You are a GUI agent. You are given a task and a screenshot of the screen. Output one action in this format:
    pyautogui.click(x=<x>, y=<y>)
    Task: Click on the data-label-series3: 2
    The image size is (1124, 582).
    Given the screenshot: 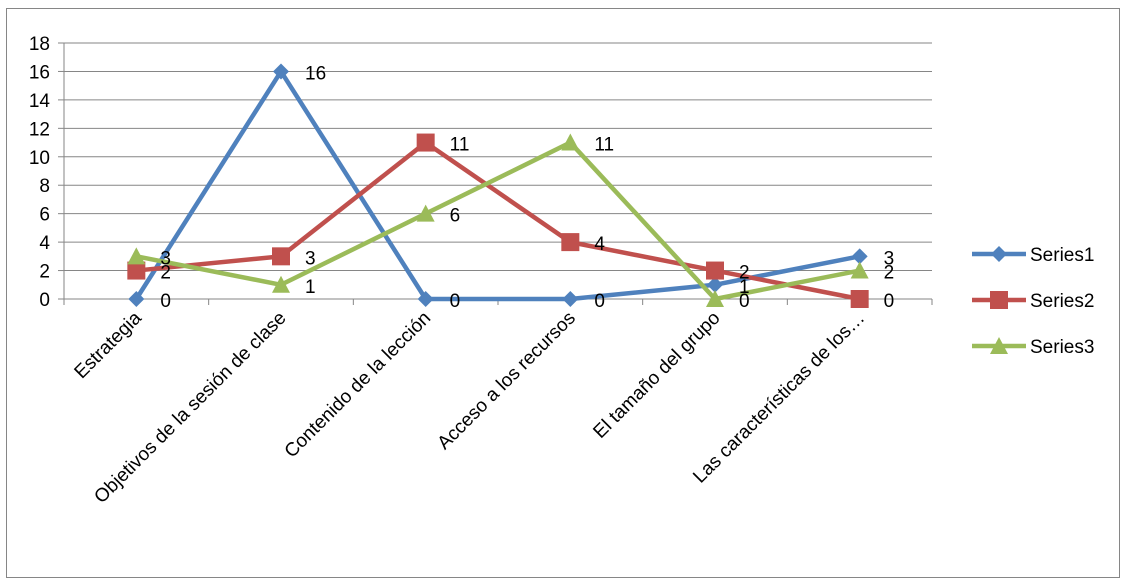 What is the action you would take?
    pyautogui.click(x=889, y=273)
    